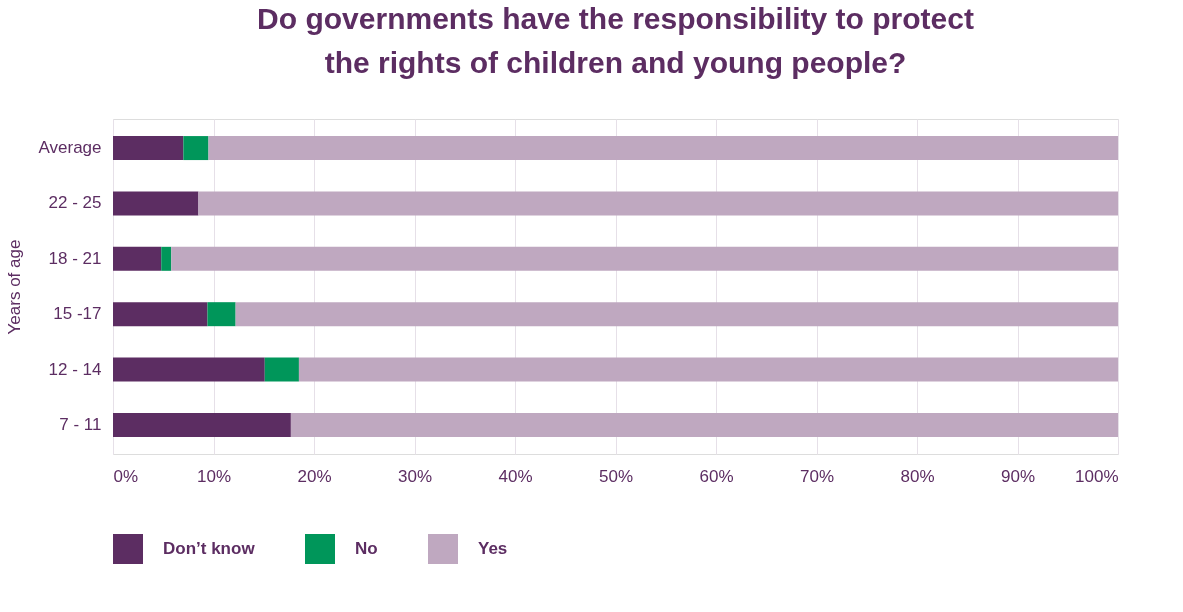 The image size is (1183, 612). I want to click on x-tick-label: 20%, so click(314, 476).